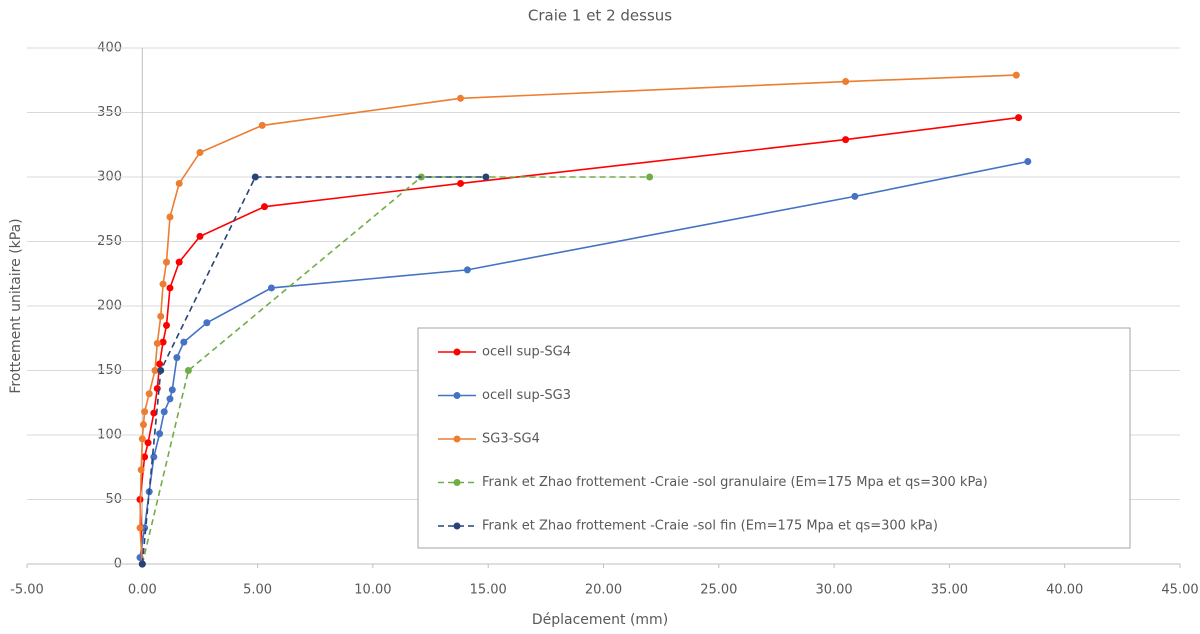  Describe the element at coordinates (603, 590) in the screenshot. I see `x-tick-label: 20.00` at that location.